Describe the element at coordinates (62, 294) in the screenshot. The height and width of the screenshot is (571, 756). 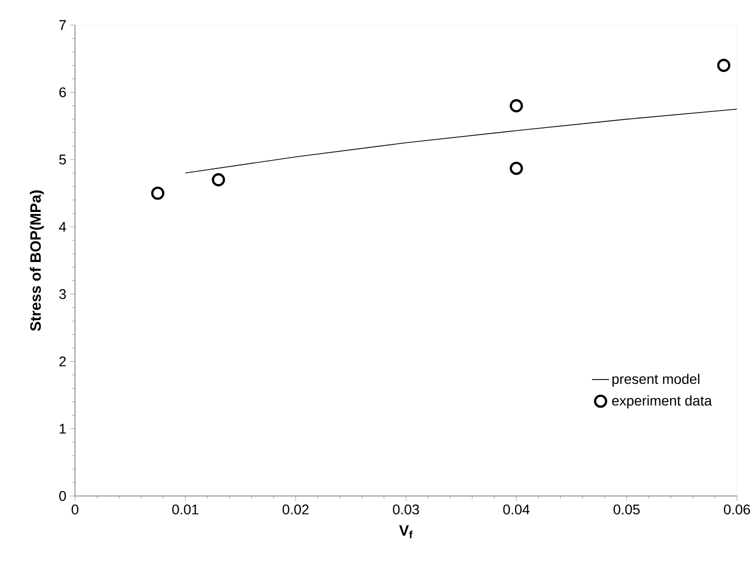
I see `y-tick-label: 3` at that location.